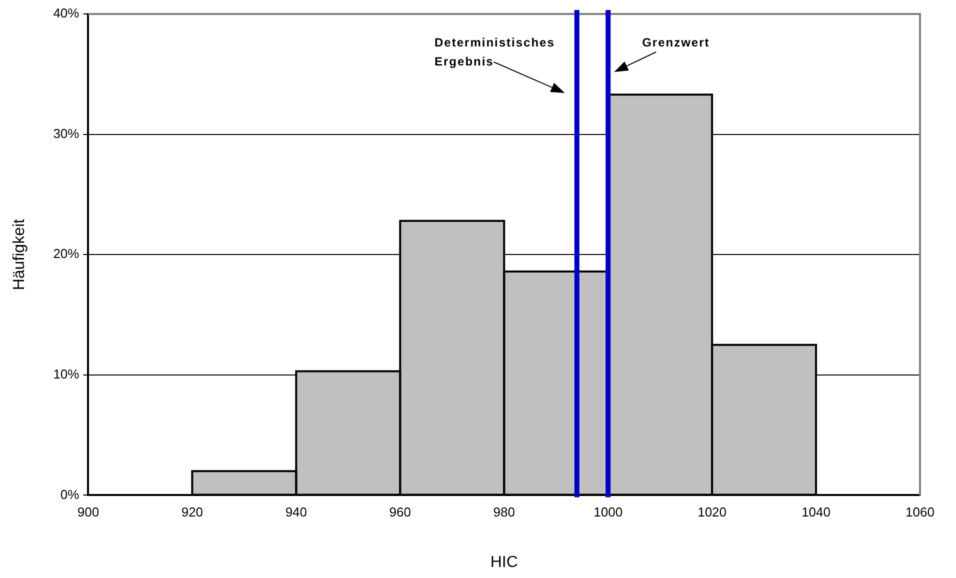 The image size is (956, 578). Describe the element at coordinates (504, 512) in the screenshot. I see `x-tick-label: 980` at that location.